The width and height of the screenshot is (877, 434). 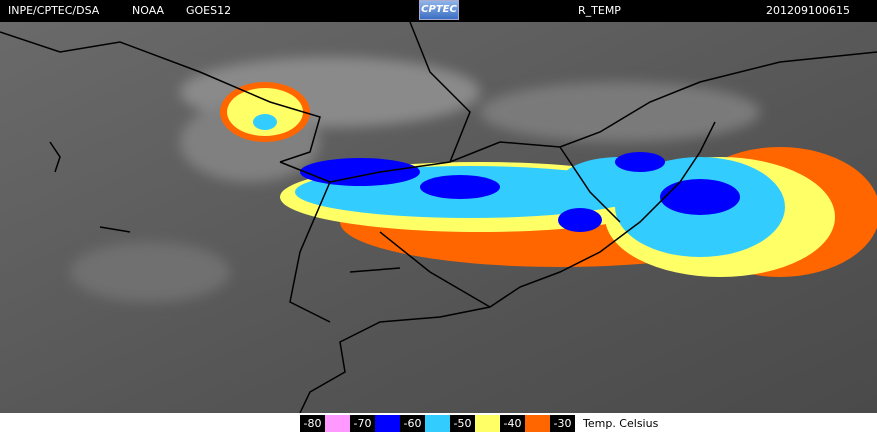 What do you see at coordinates (209, 10) in the screenshot?
I see `satellite: GOES12` at bounding box center [209, 10].